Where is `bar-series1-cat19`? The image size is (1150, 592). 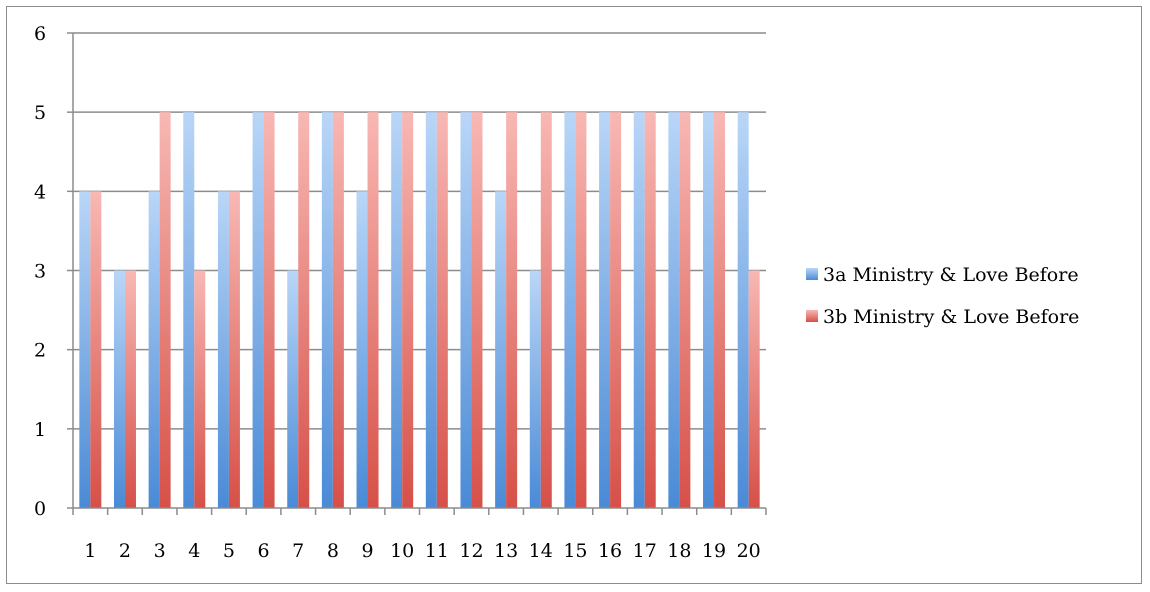 bar-series1-cat19 is located at coordinates (709, 310).